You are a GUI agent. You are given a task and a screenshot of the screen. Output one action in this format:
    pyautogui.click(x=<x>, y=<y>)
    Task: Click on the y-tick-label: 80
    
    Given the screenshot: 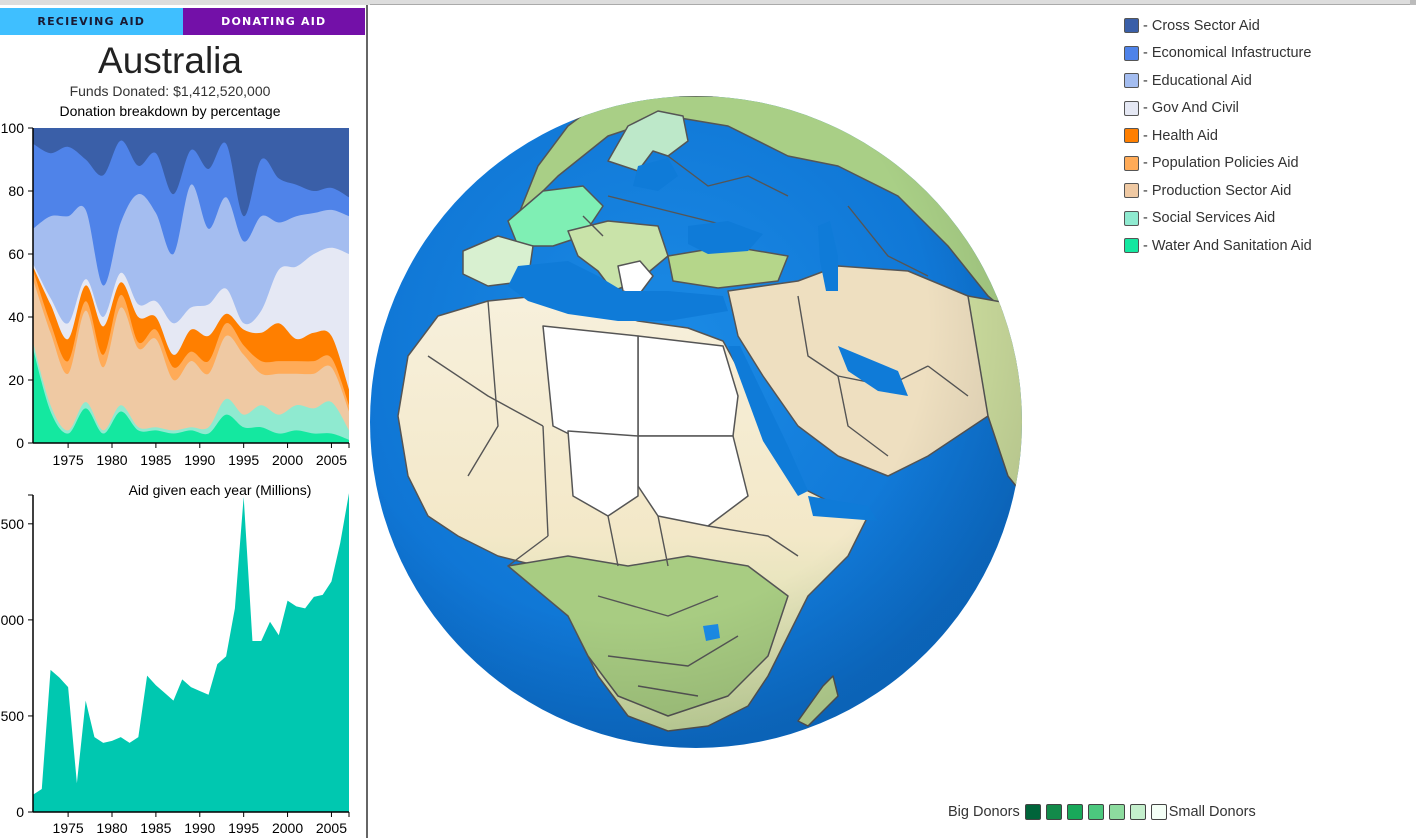 What is the action you would take?
    pyautogui.click(x=16, y=191)
    